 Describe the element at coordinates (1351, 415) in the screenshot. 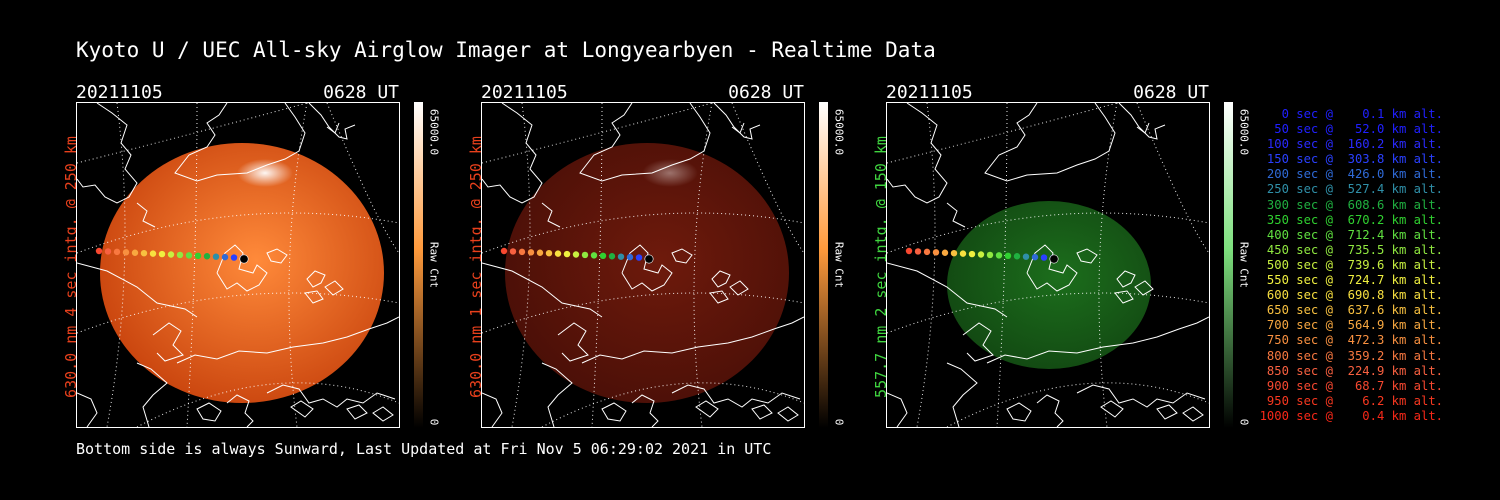

I see `legend-row: 1000 sec @ 0.4 km alt.` at that location.